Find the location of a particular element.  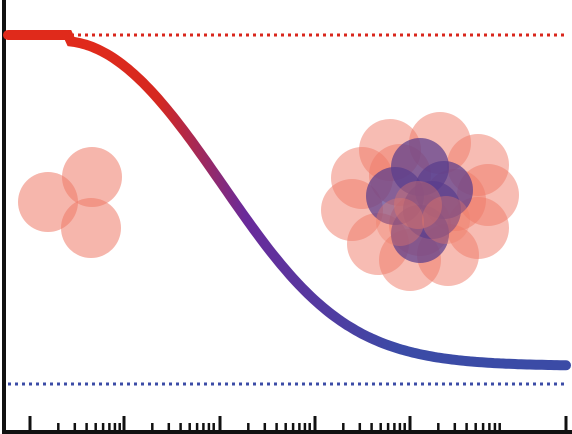

large-cluster-core-particle is located at coordinates (432, 210).